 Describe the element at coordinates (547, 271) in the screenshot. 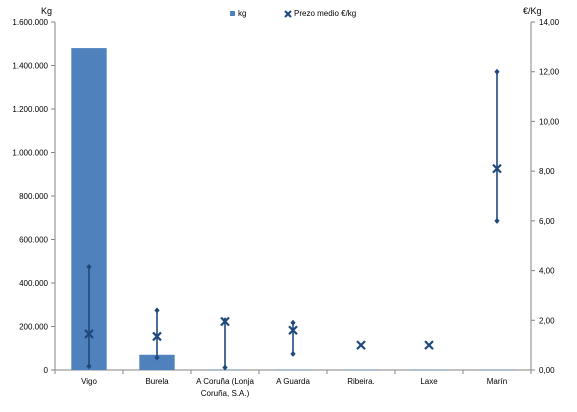

I see `y-right-tick-label: 4,00` at that location.